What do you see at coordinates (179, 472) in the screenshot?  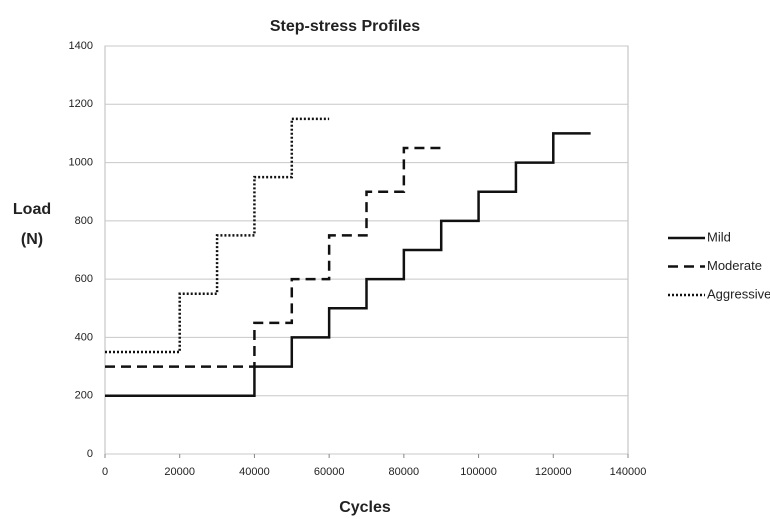 I see `x-tick-label: 20000` at bounding box center [179, 472].